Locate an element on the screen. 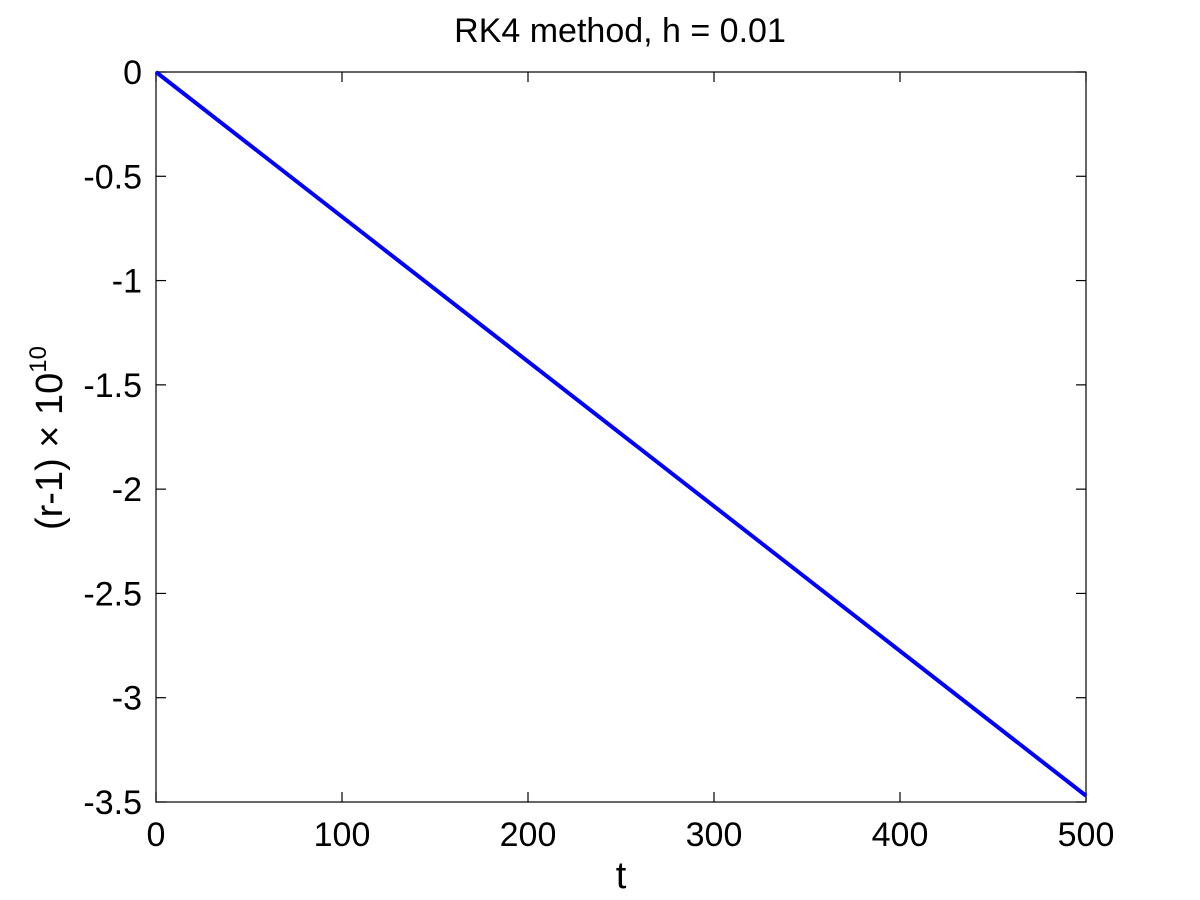  x-tick-label: 200 is located at coordinates (528, 835).